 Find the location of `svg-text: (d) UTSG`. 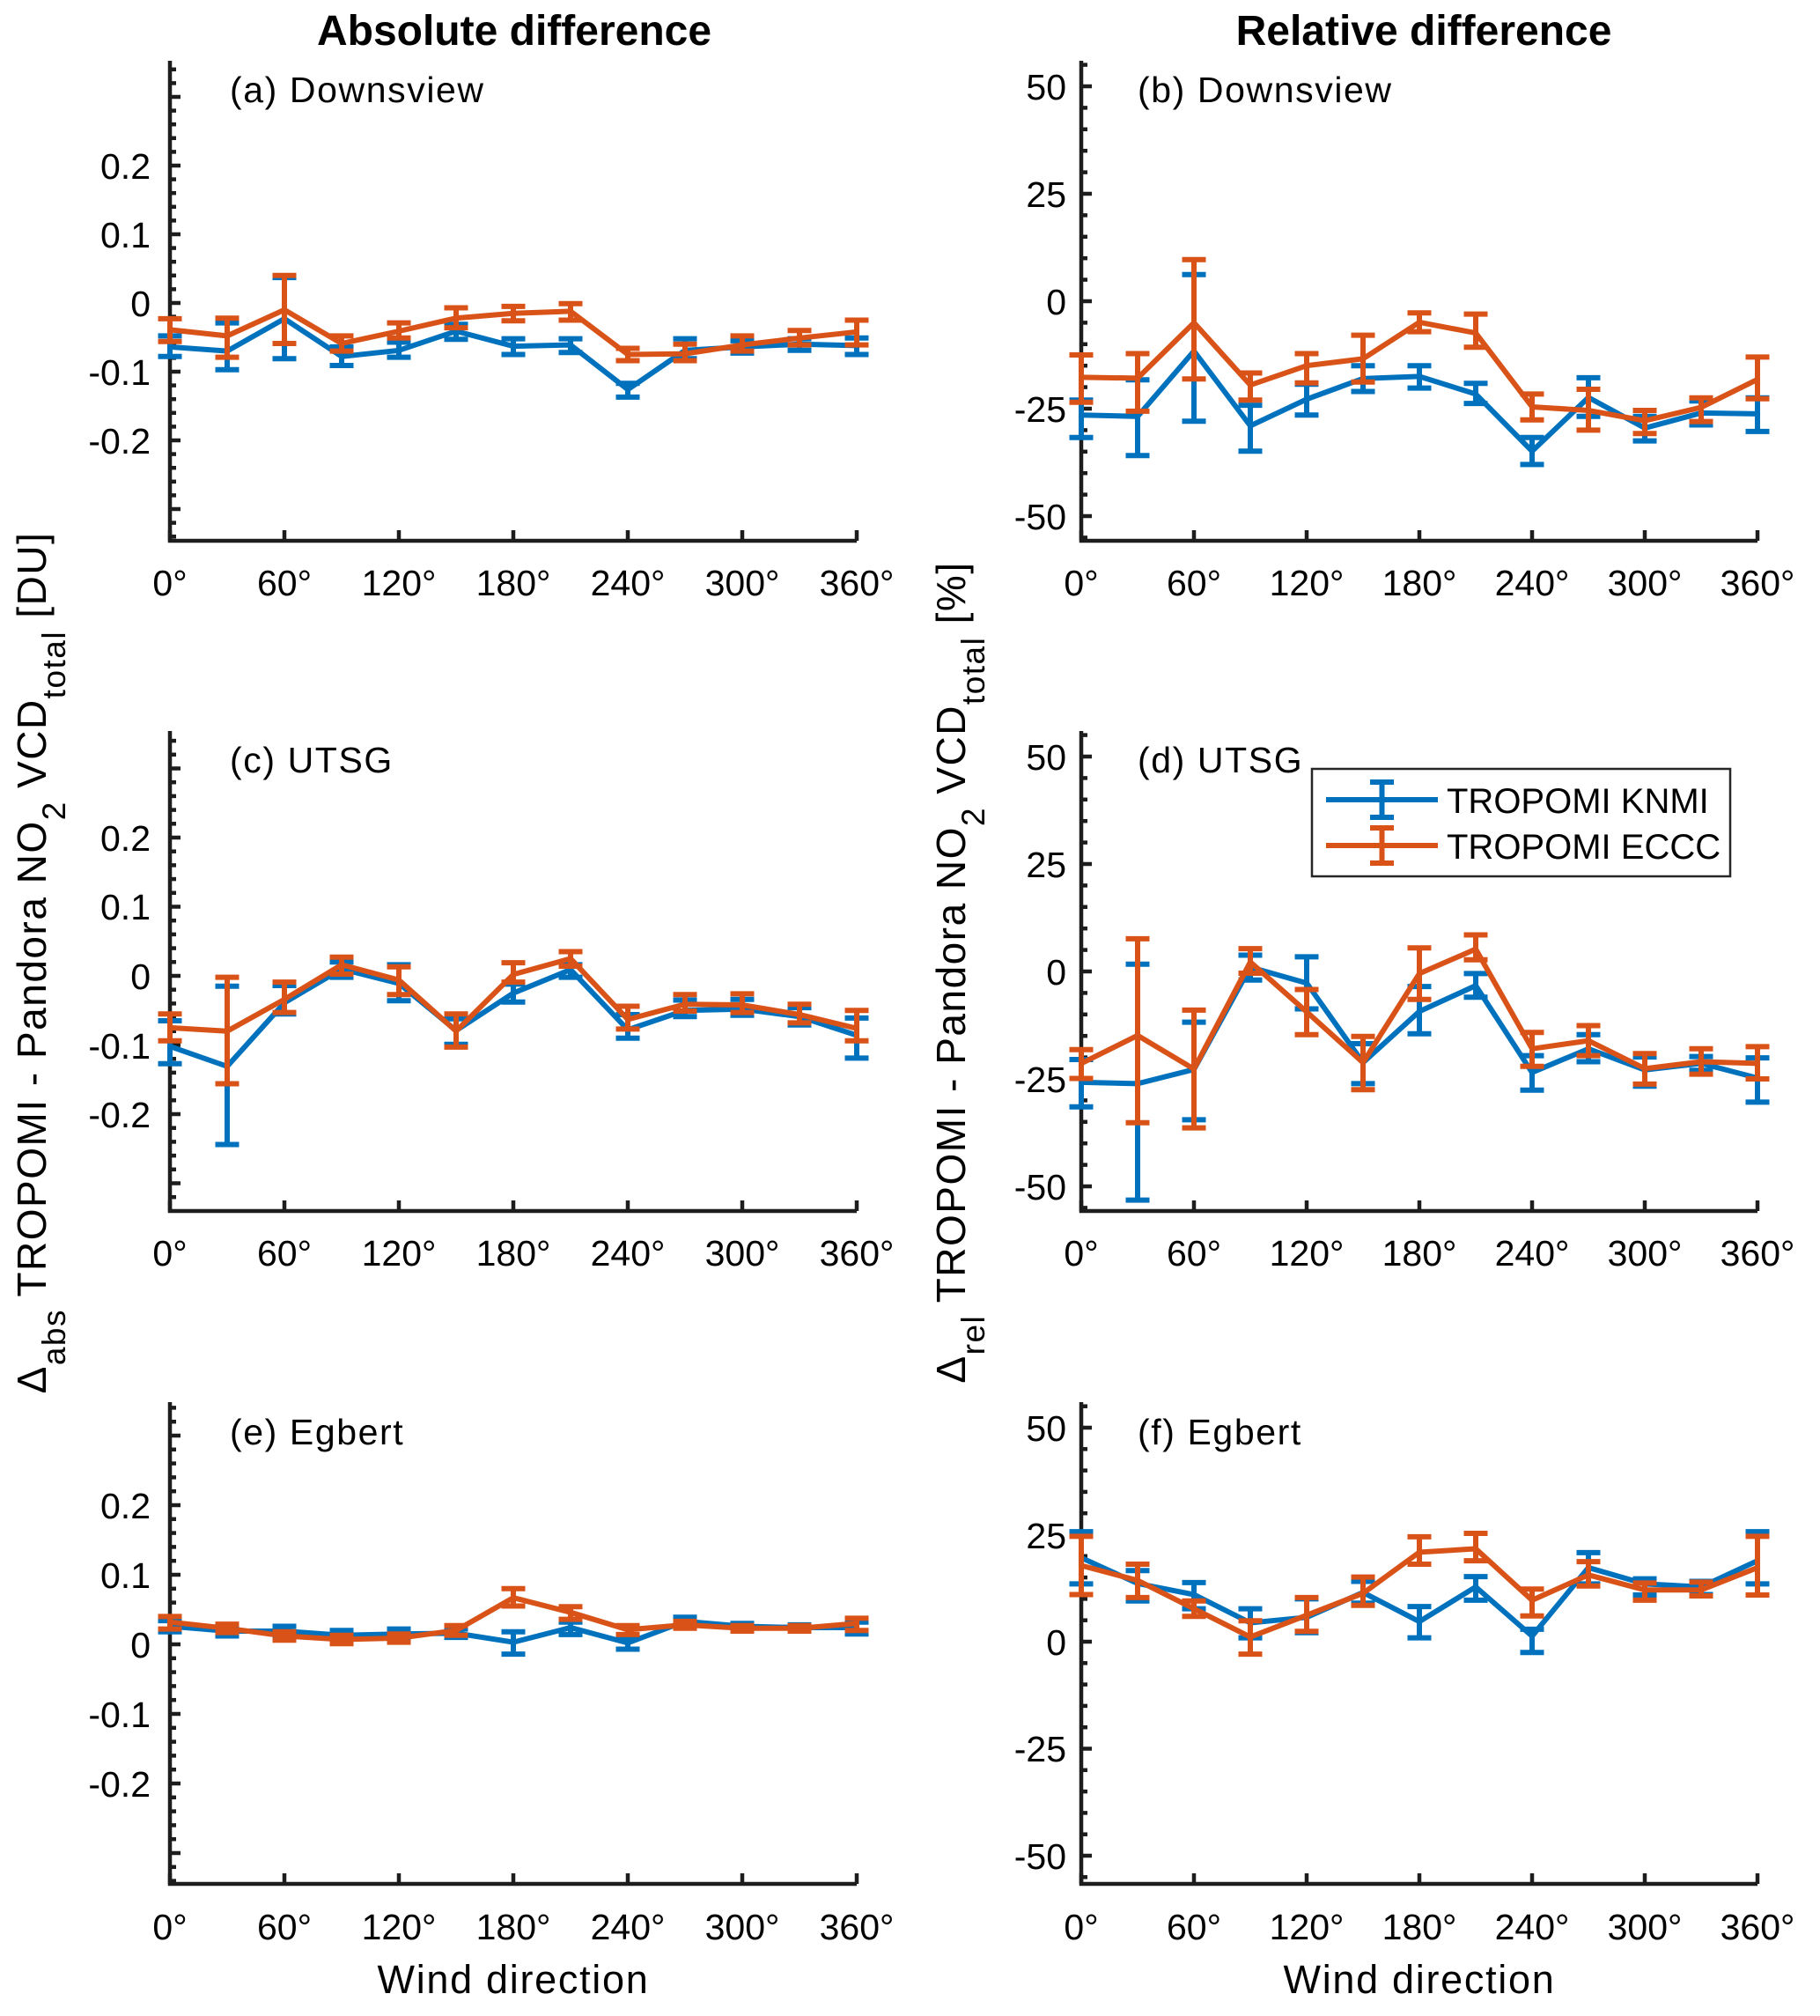

svg-text: (d) UTSG is located at coordinates (1220, 760).